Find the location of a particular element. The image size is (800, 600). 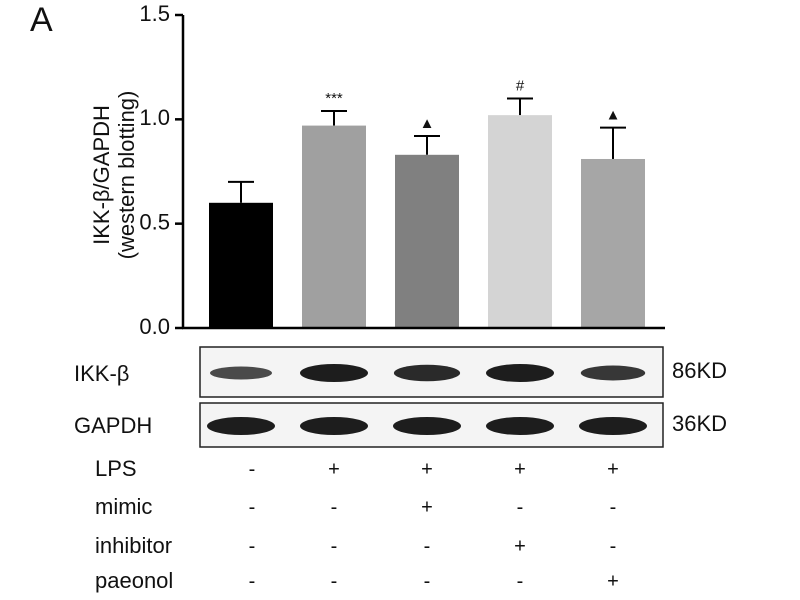

blot-size: 36KD is located at coordinates (699, 423).